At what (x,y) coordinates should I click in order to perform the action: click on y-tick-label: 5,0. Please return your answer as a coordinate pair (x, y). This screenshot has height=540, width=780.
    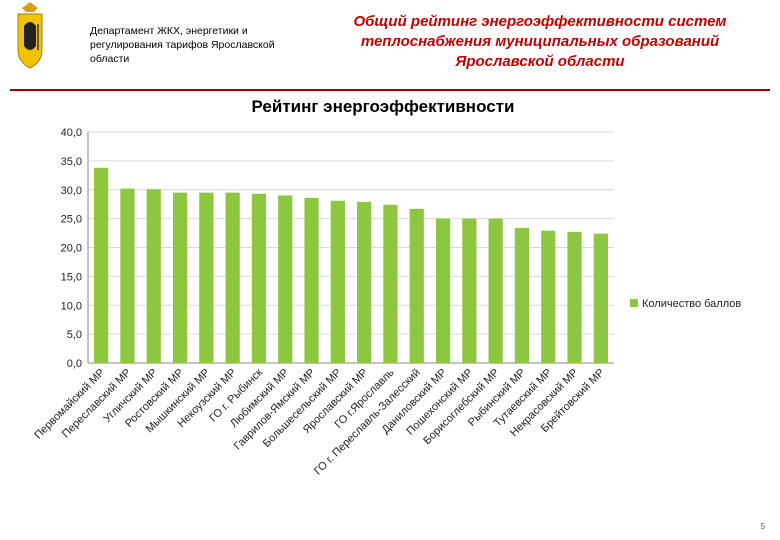
    Looking at the image, I should click on (74, 335).